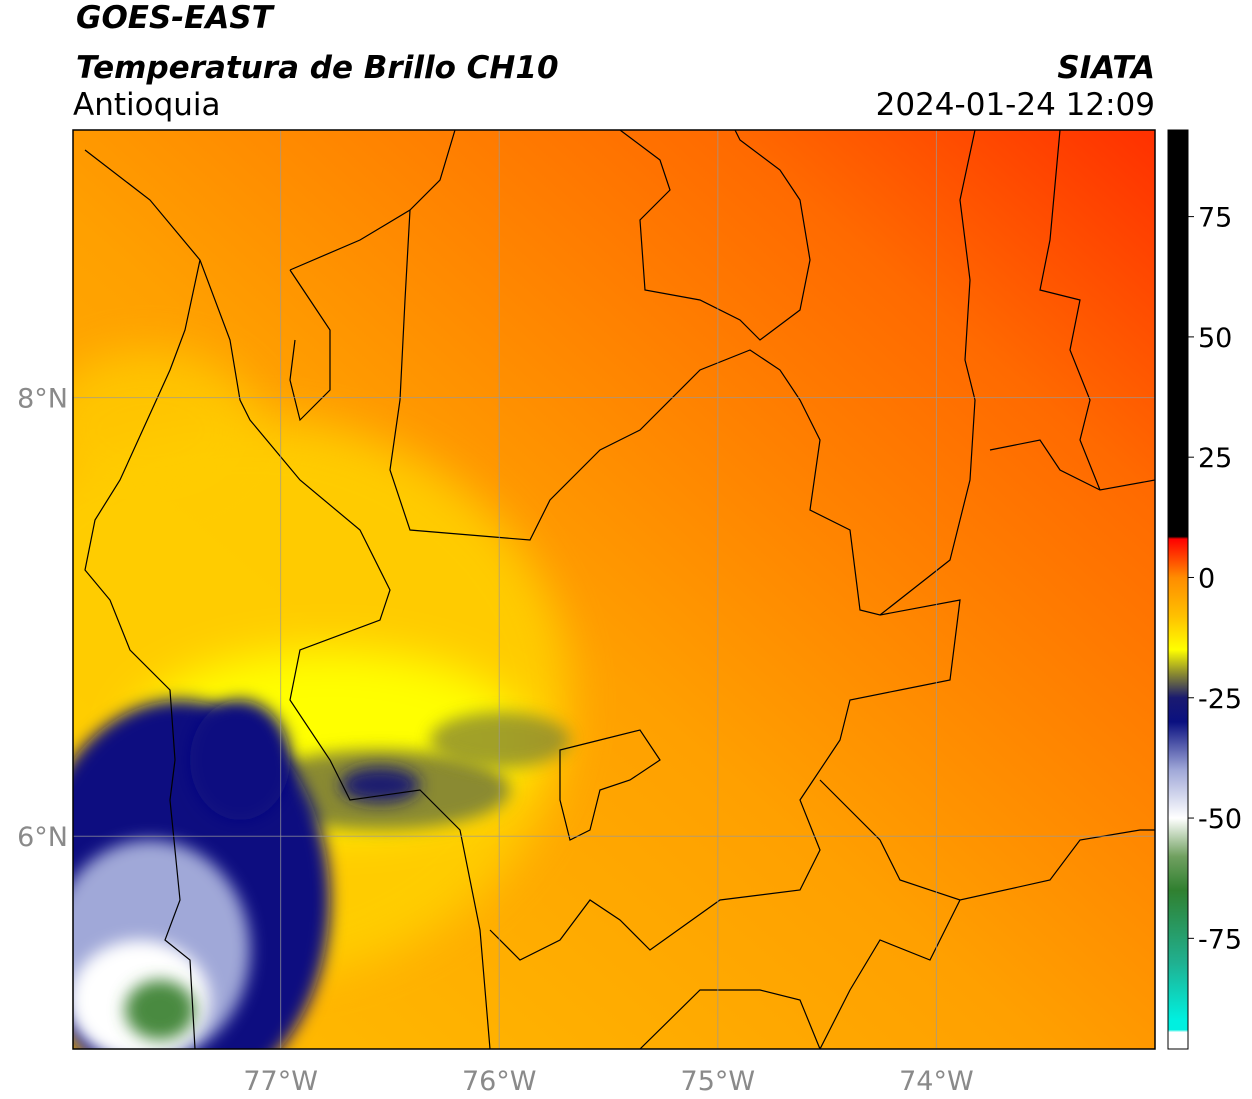  I want to click on title: GOES-EAST, so click(176, 18).